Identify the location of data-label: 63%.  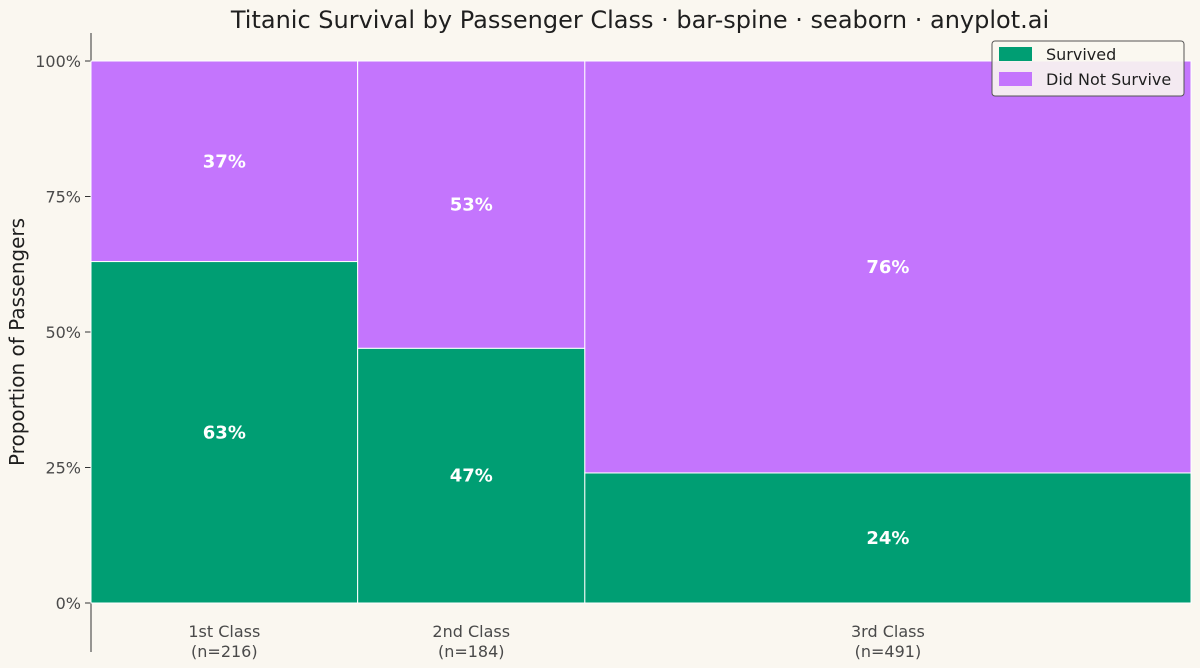
(224, 432).